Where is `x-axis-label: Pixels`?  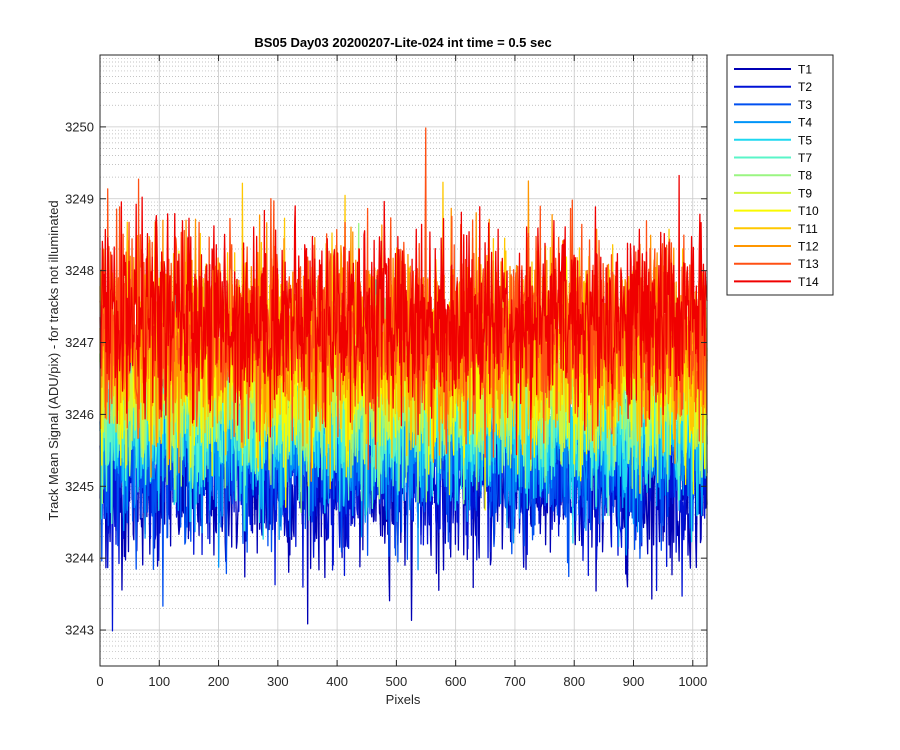
x-axis-label: Pixels is located at coordinates (403, 699).